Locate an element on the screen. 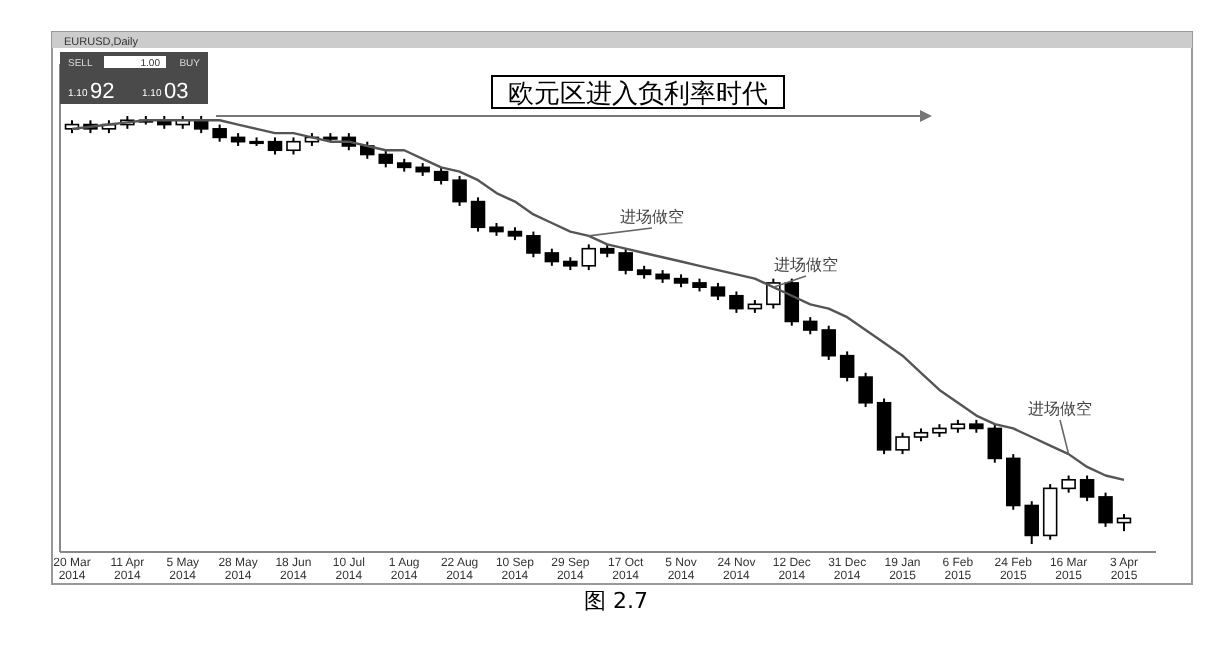  chart-title: 欧元区进入负利率时代 is located at coordinates (638, 94).